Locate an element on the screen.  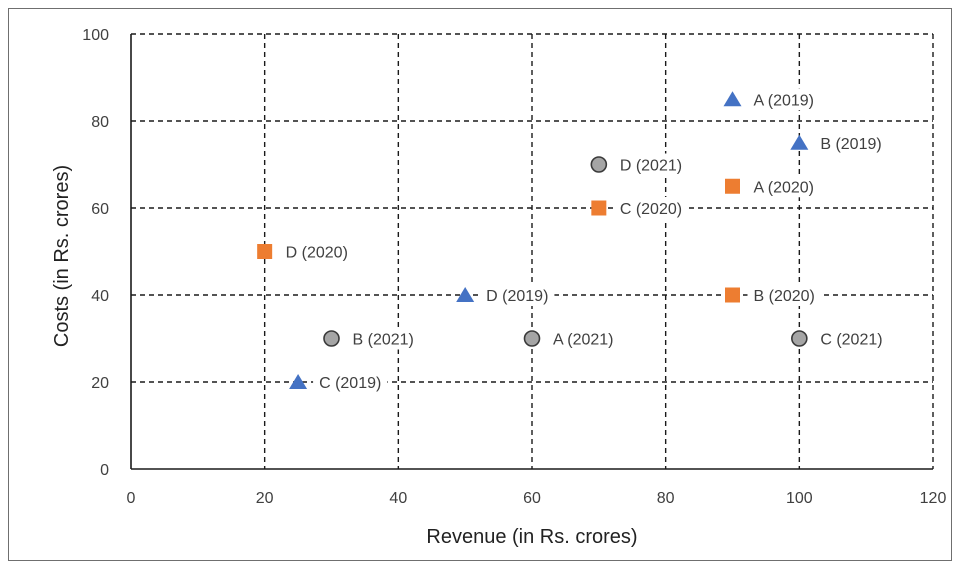
data-point: A (2021) is located at coordinates (571, 338).